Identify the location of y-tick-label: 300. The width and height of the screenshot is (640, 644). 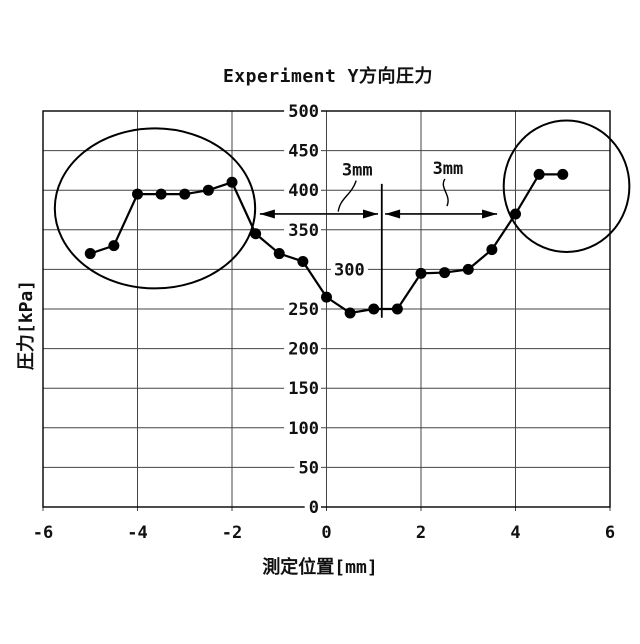
(349, 270).